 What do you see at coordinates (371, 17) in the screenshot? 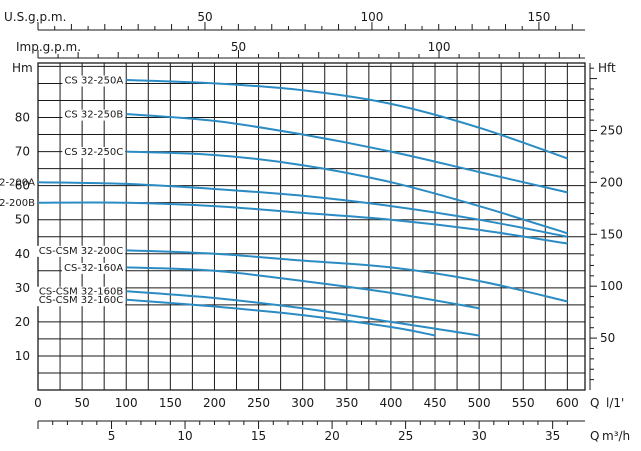
I see `x-top-usgpm-tick-label: 100` at bounding box center [371, 17].